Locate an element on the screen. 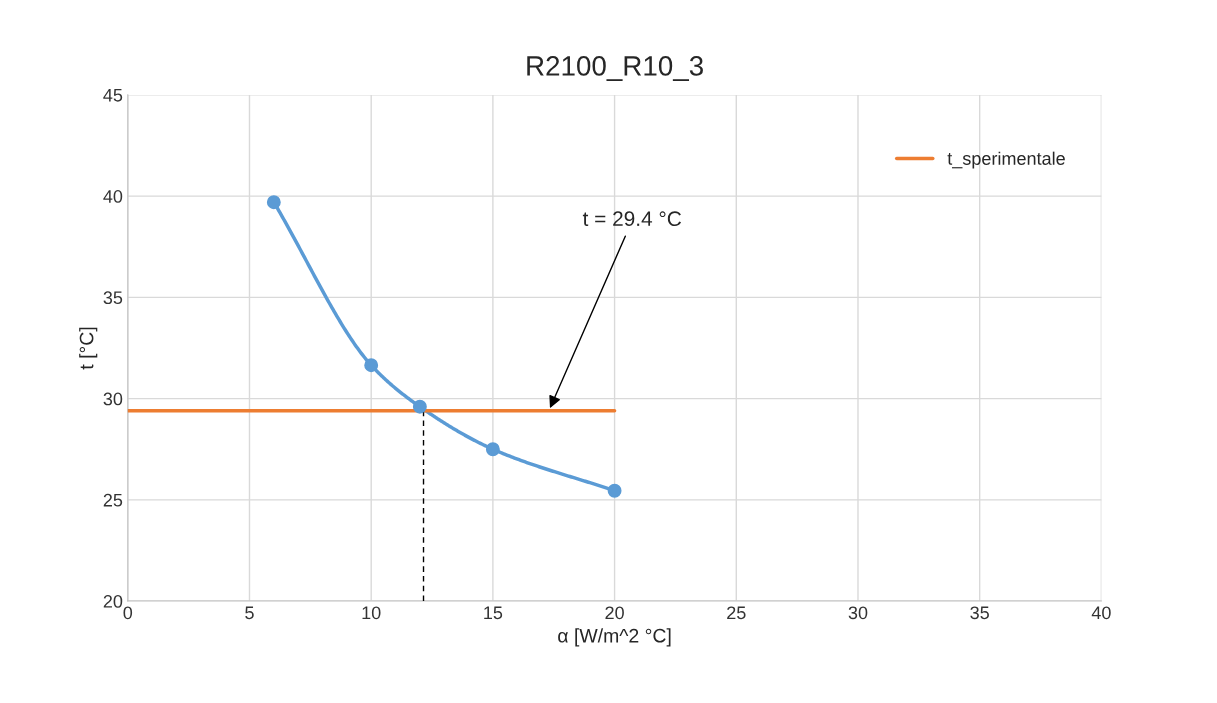 Image resolution: width=1217 pixels, height=703 pixels. x-tick-label: 5 is located at coordinates (249, 613).